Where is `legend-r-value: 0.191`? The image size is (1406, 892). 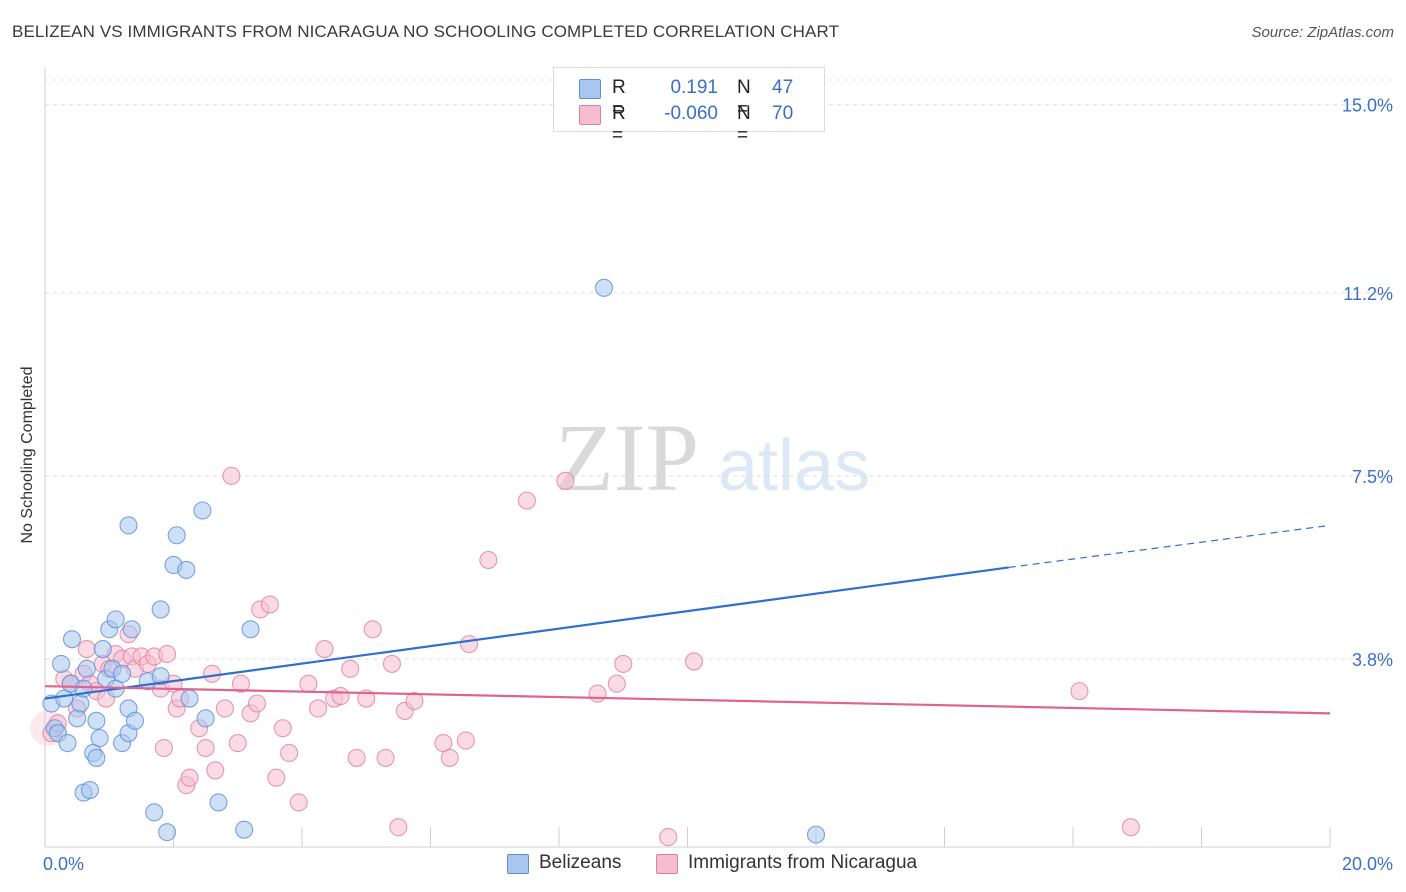 legend-r-value: 0.191 is located at coordinates (694, 87).